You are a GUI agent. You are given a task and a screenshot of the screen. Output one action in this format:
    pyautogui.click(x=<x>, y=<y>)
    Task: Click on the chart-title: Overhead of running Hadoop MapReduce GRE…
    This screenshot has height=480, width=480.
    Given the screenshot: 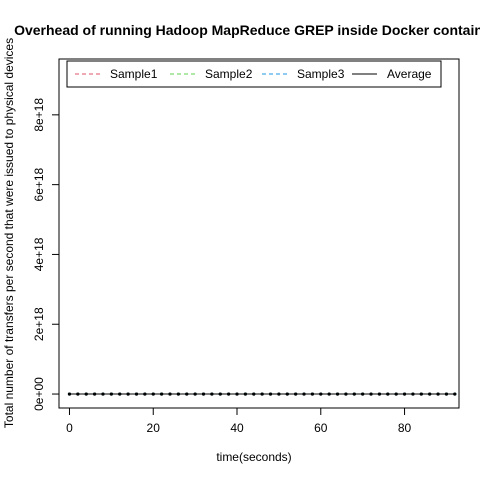 What is the action you would take?
    pyautogui.click(x=247, y=30)
    